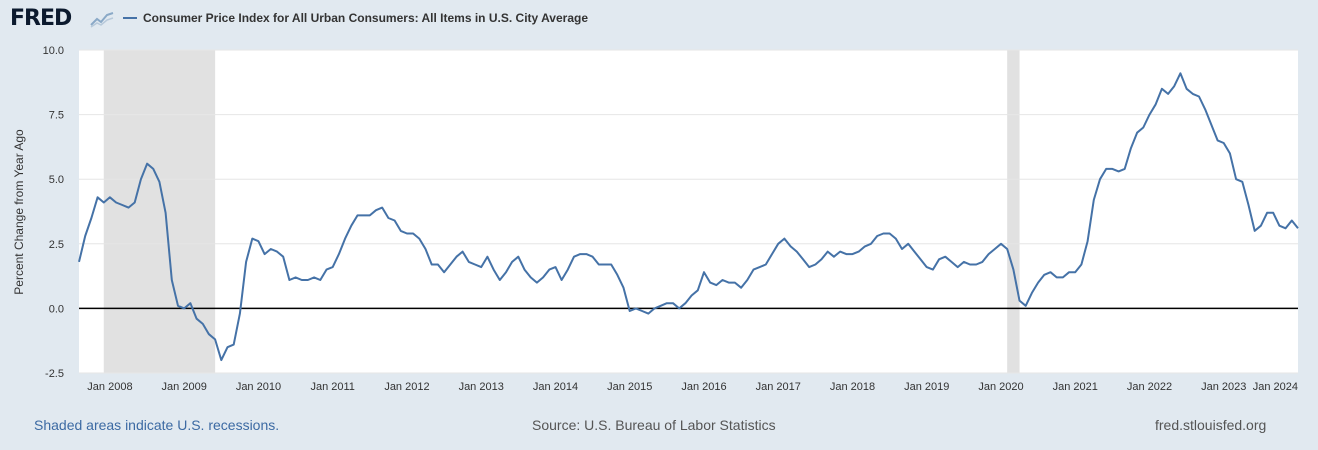  Describe the element at coordinates (555, 387) in the screenshot. I see `x-tick-label: Jan 2014` at that location.